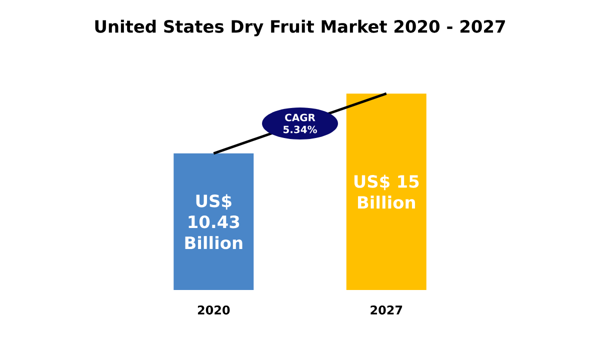 The width and height of the screenshot is (600, 350). Describe the element at coordinates (386, 191) in the screenshot. I see `data-label: US$ 15 Billion` at that location.